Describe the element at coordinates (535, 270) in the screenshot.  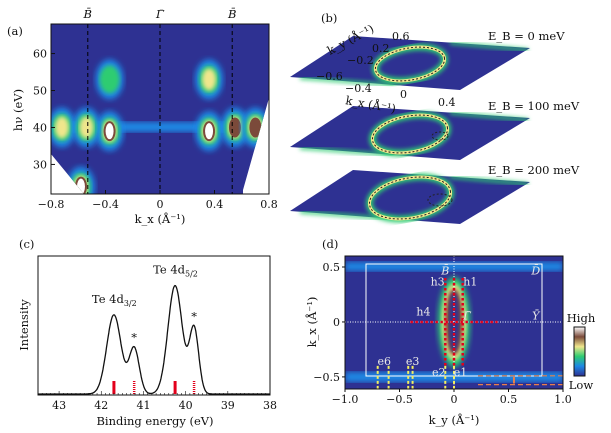
I see `symmetry-point-label: D̄` at that location.